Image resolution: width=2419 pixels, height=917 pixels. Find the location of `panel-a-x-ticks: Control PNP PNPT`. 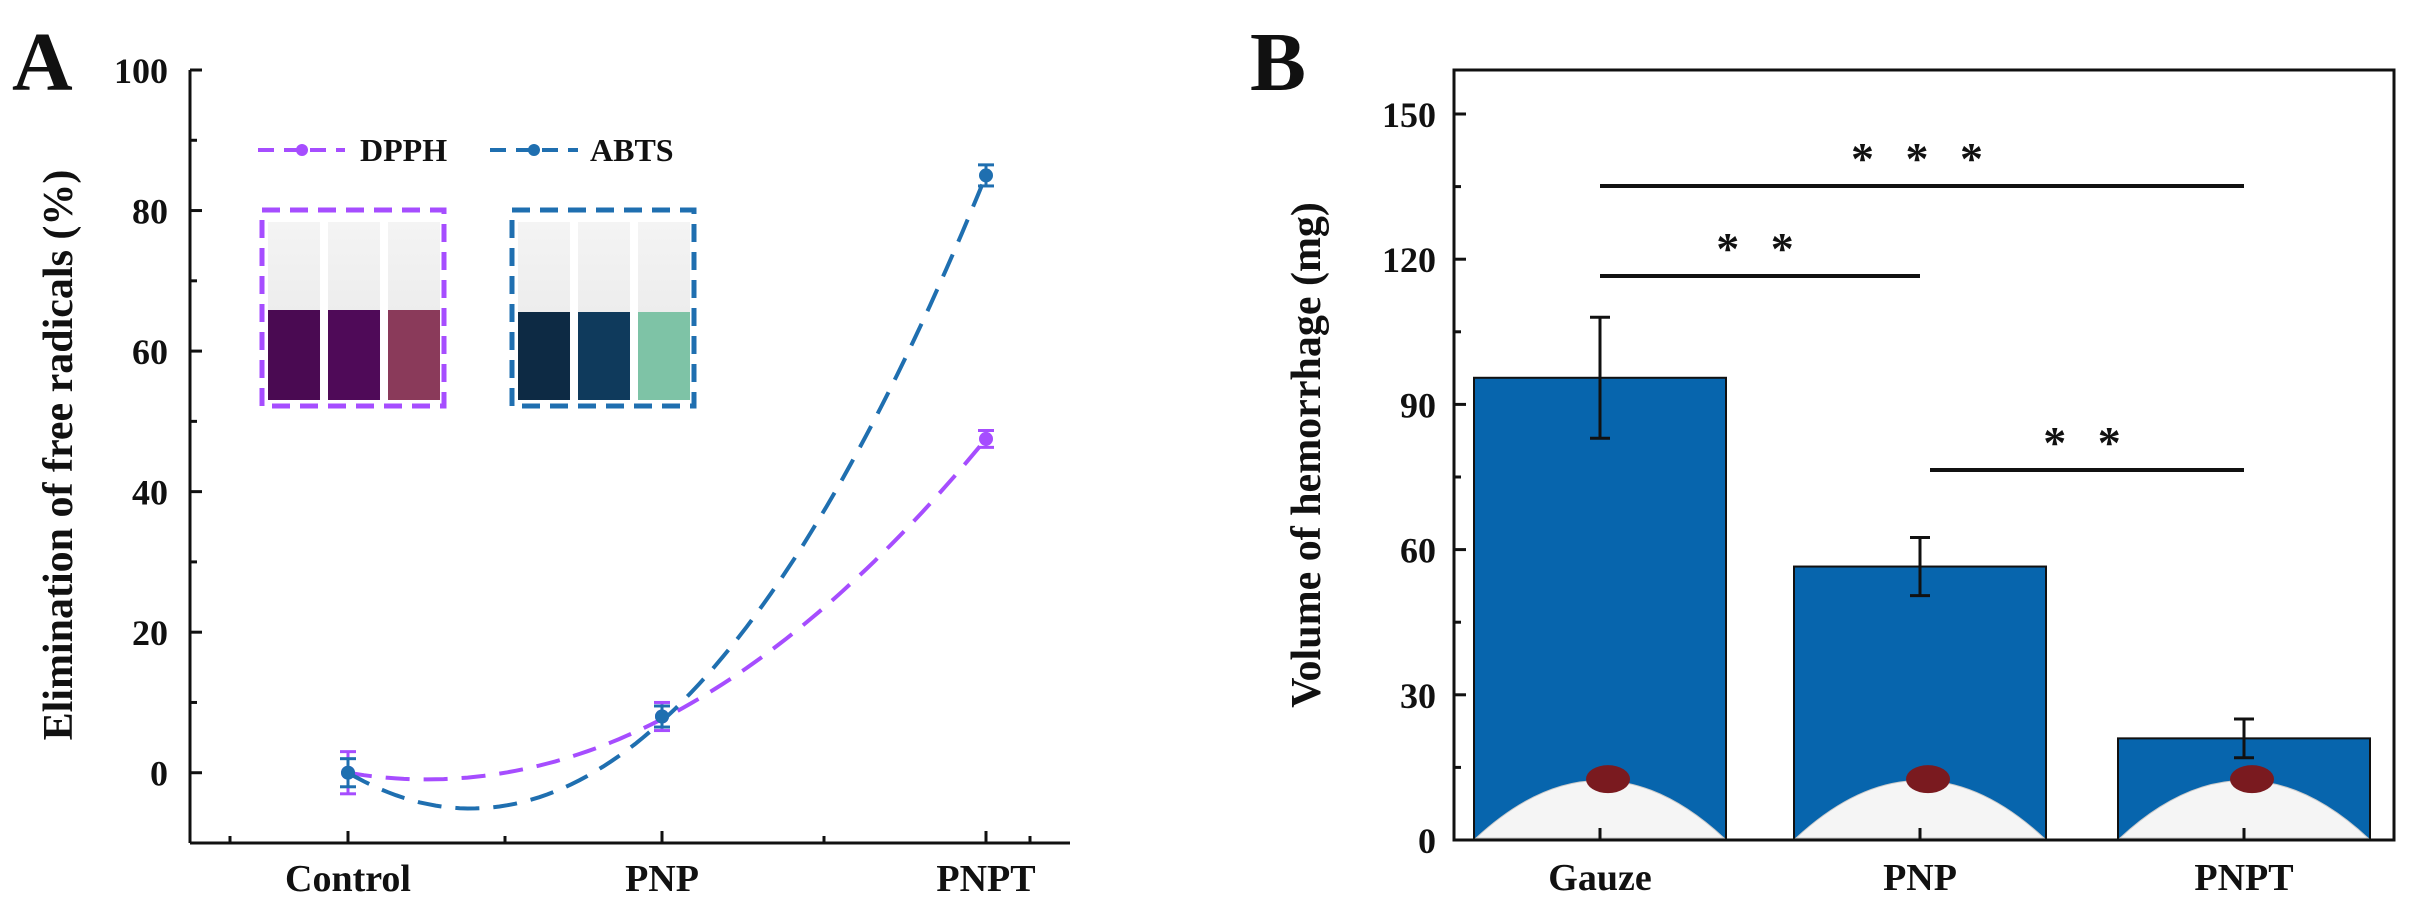

panel-a-x-ticks: Control PNP PNPT is located at coordinates (632, 865).